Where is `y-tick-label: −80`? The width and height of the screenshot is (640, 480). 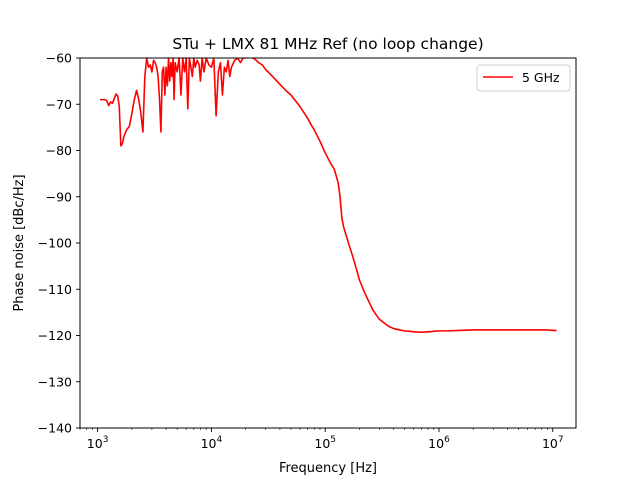
y-tick-label: −80 is located at coordinates (59, 150).